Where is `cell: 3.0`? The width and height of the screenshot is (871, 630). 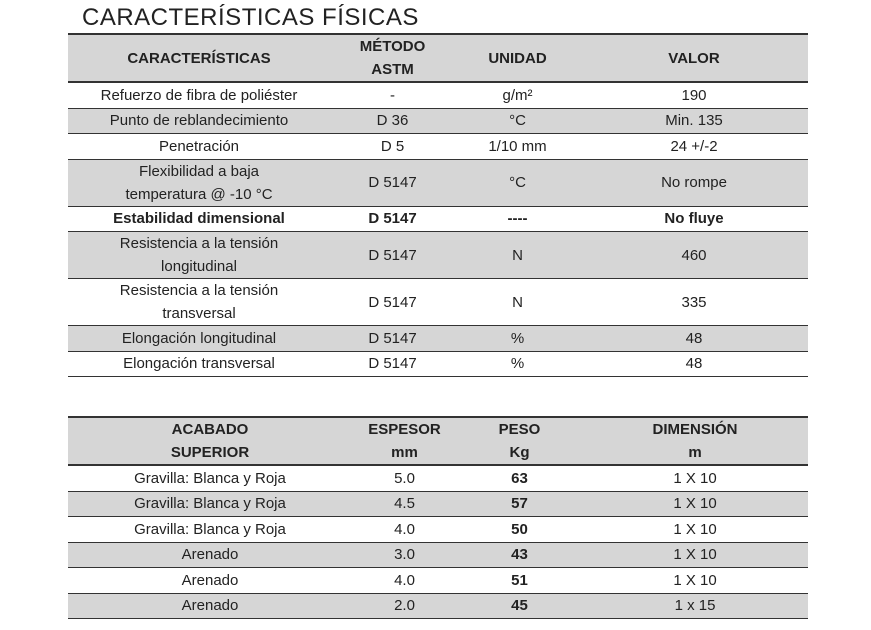
cell: 3.0 is located at coordinates (404, 555).